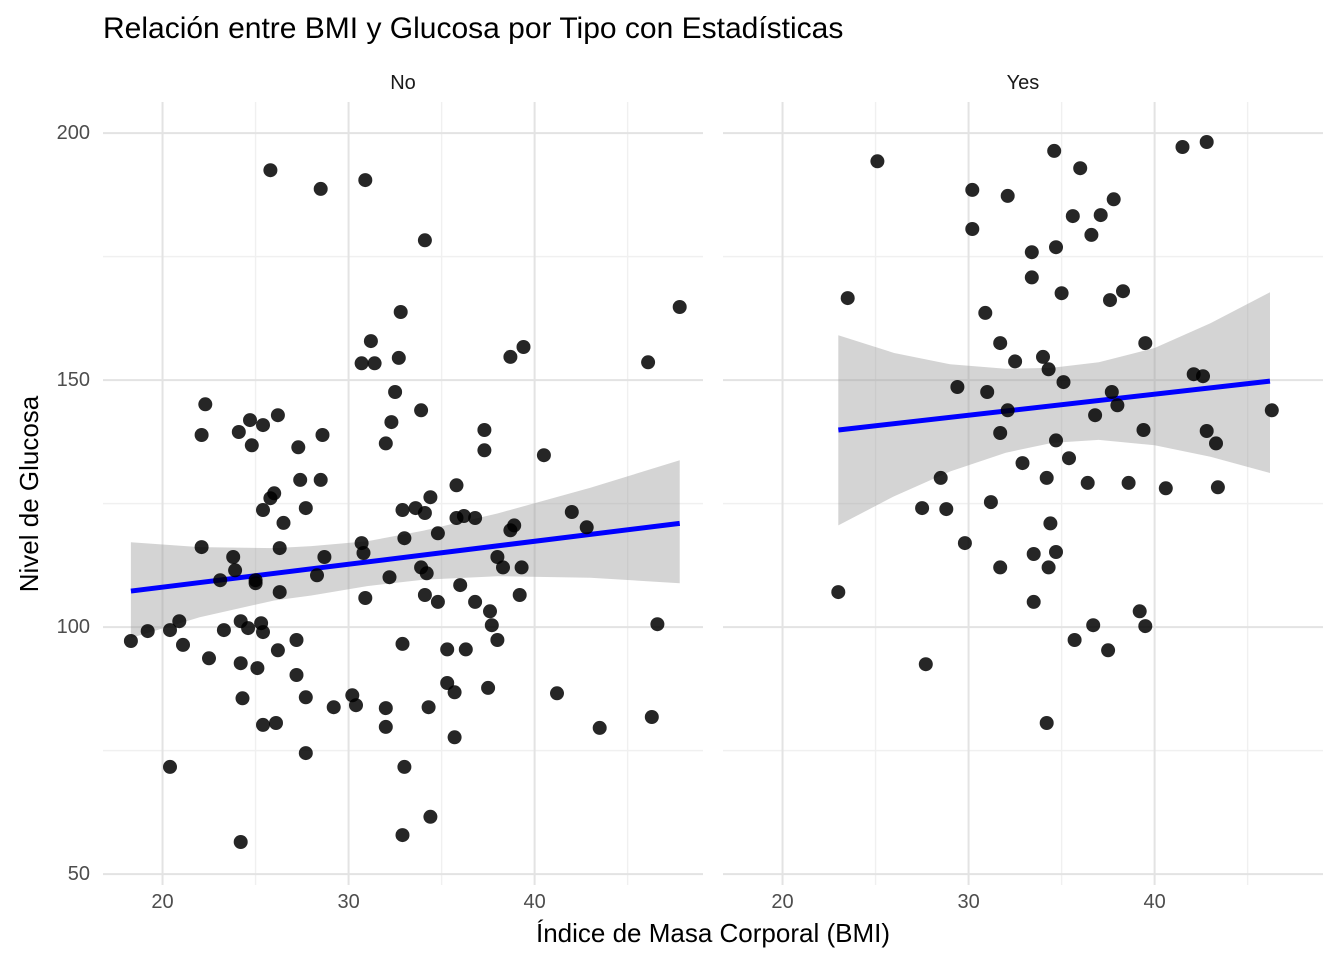  What do you see at coordinates (73, 627) in the screenshot?
I see `y-tick-label: 100` at bounding box center [73, 627].